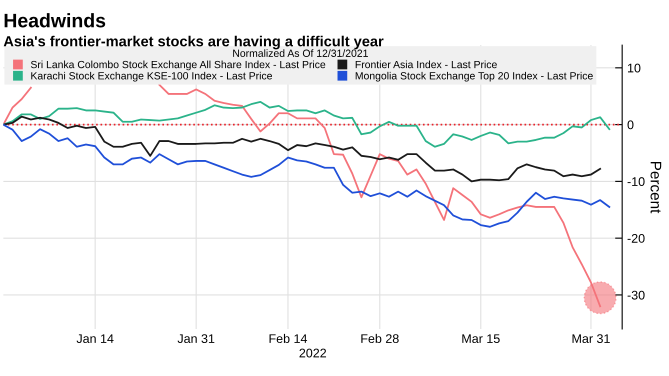  I want to click on x-tick-label: Jan 14, so click(95, 339).